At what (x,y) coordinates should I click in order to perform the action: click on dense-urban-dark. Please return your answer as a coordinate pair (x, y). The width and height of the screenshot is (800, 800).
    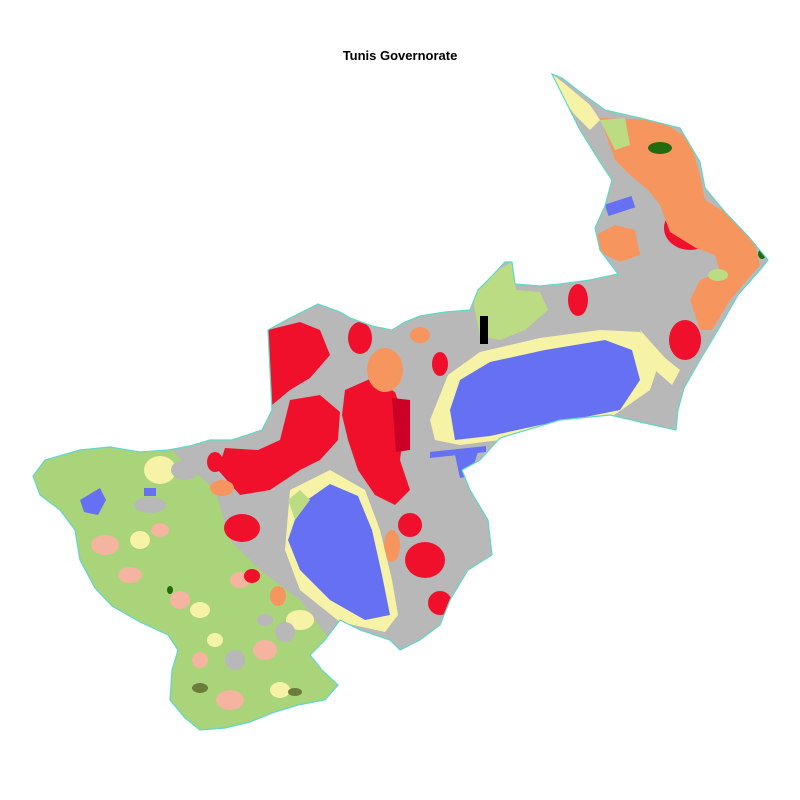
    Looking at the image, I should click on (401, 425).